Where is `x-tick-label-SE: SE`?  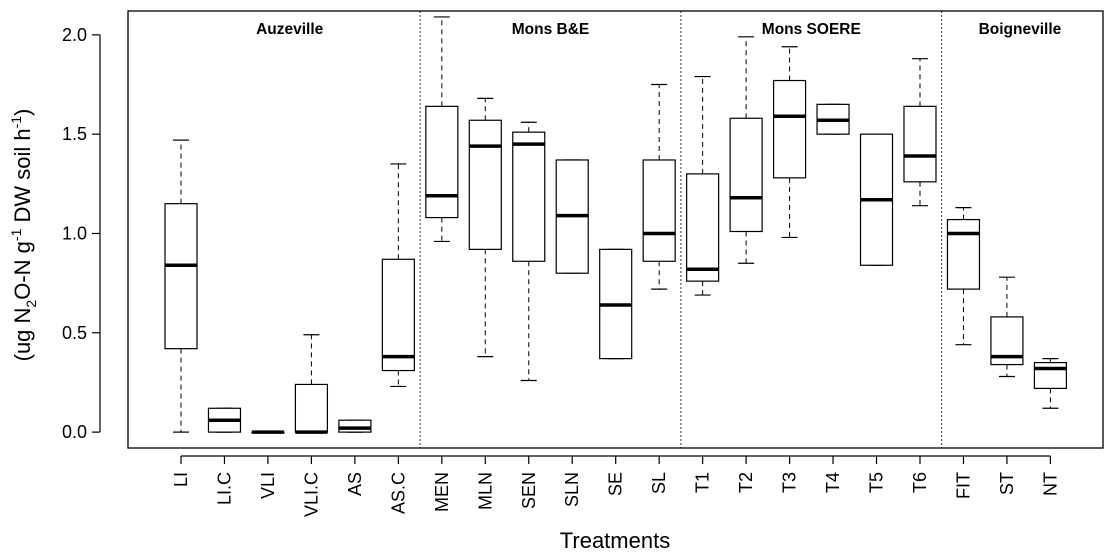
x-tick-label-SE: SE is located at coordinates (616, 484).